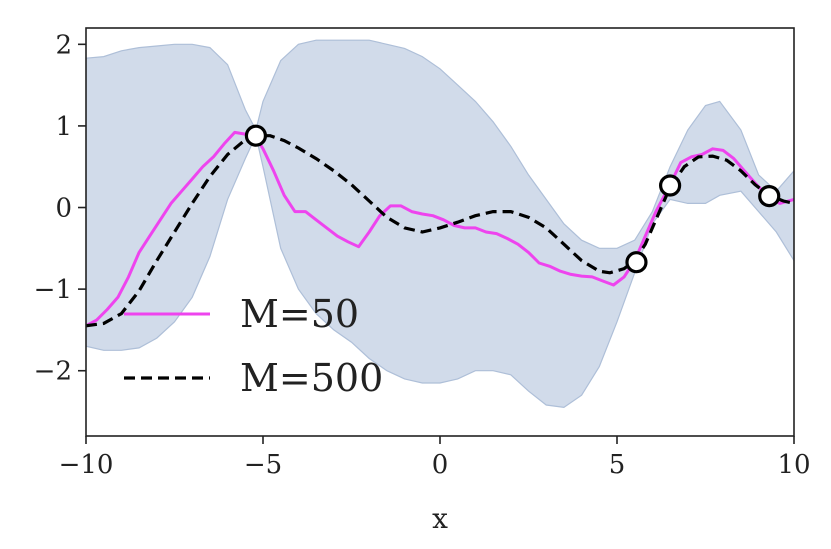  What do you see at coordinates (311, 378) in the screenshot?
I see `legend-label-m500: M=500` at bounding box center [311, 378].